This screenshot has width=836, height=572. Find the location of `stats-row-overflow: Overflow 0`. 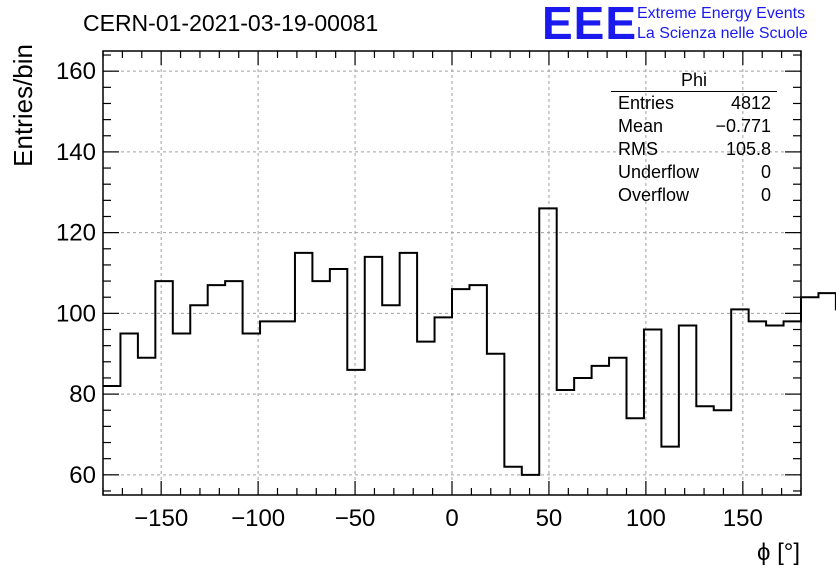

stats-row-overflow: Overflow 0 is located at coordinates (694, 195).